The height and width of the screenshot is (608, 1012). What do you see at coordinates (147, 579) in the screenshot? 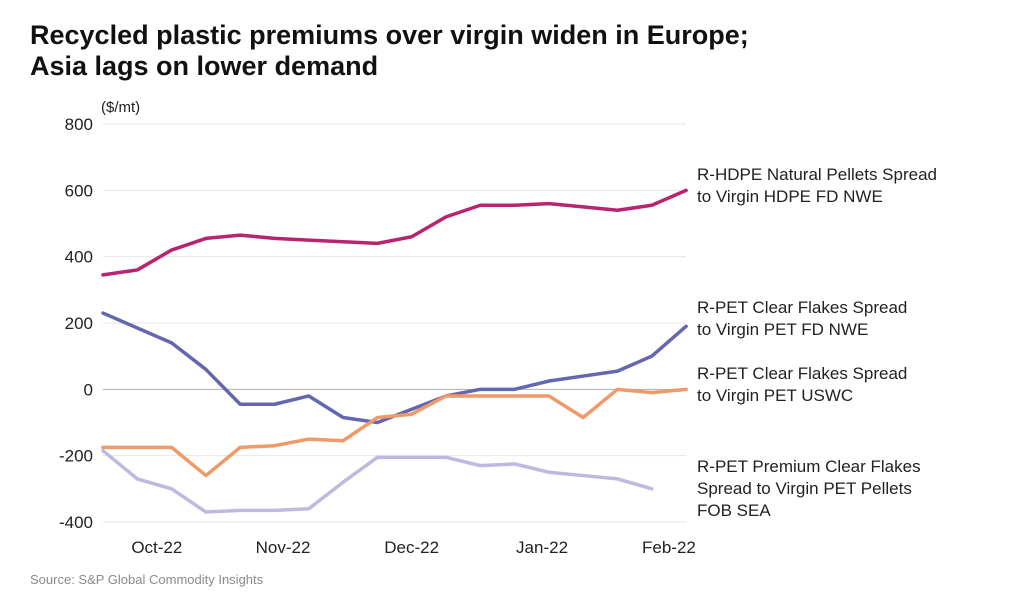
I see `source-note: Source: S&P Global Commodity Insights` at bounding box center [147, 579].